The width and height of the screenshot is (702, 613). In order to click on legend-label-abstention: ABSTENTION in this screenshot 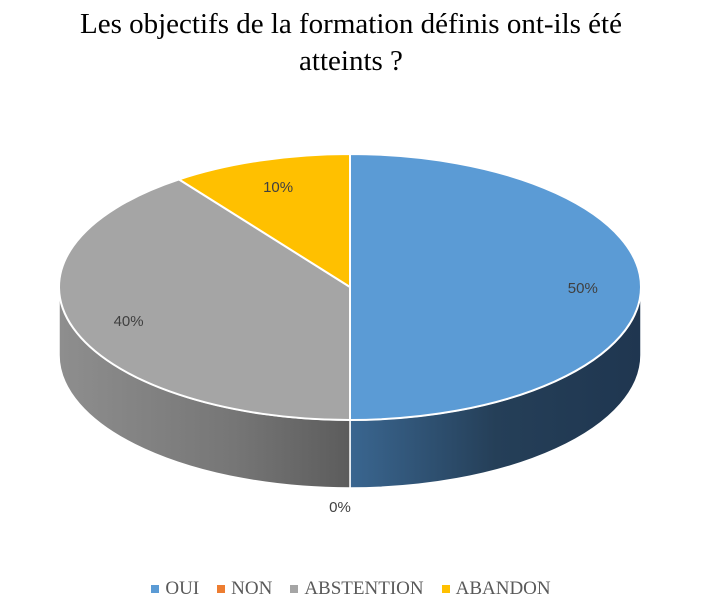, I will do `click(364, 588)`.